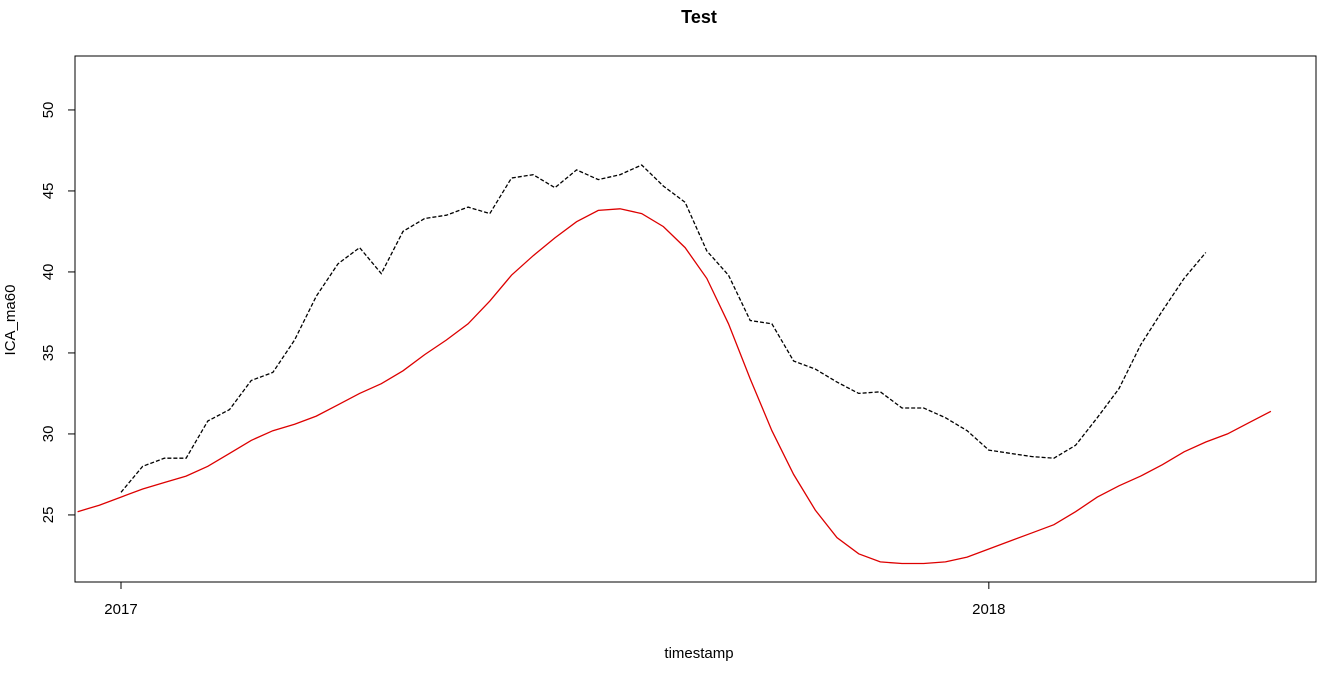 The image size is (1328, 674). I want to click on y-tick-label: 50, so click(48, 110).